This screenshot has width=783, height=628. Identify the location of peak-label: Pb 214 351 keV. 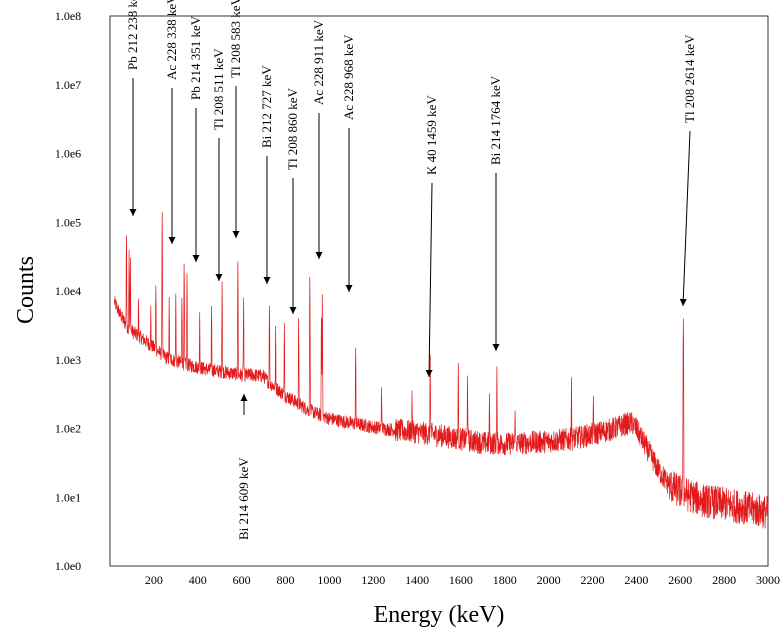
(195, 57).